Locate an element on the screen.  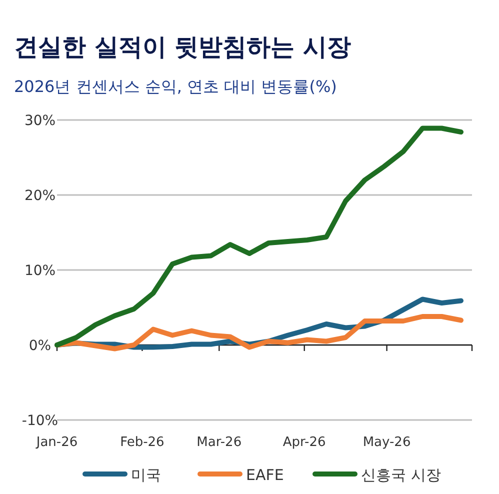
x-tick-label: May-26 is located at coordinates (386, 442).